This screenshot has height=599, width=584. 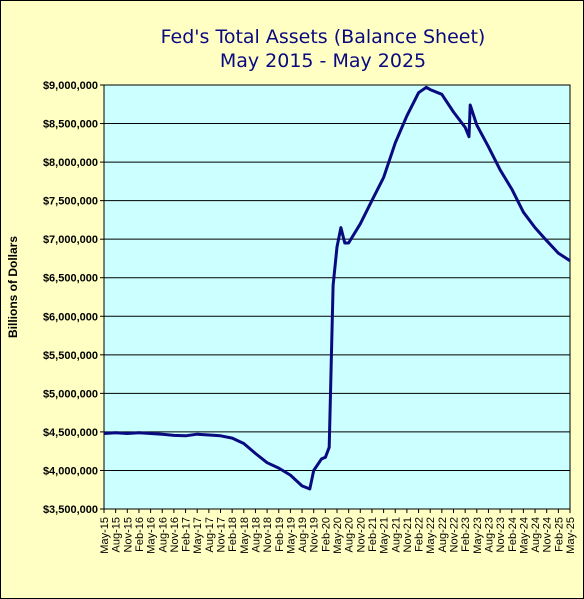 I want to click on x-tick-label: Nov-20, so click(x=361, y=534).